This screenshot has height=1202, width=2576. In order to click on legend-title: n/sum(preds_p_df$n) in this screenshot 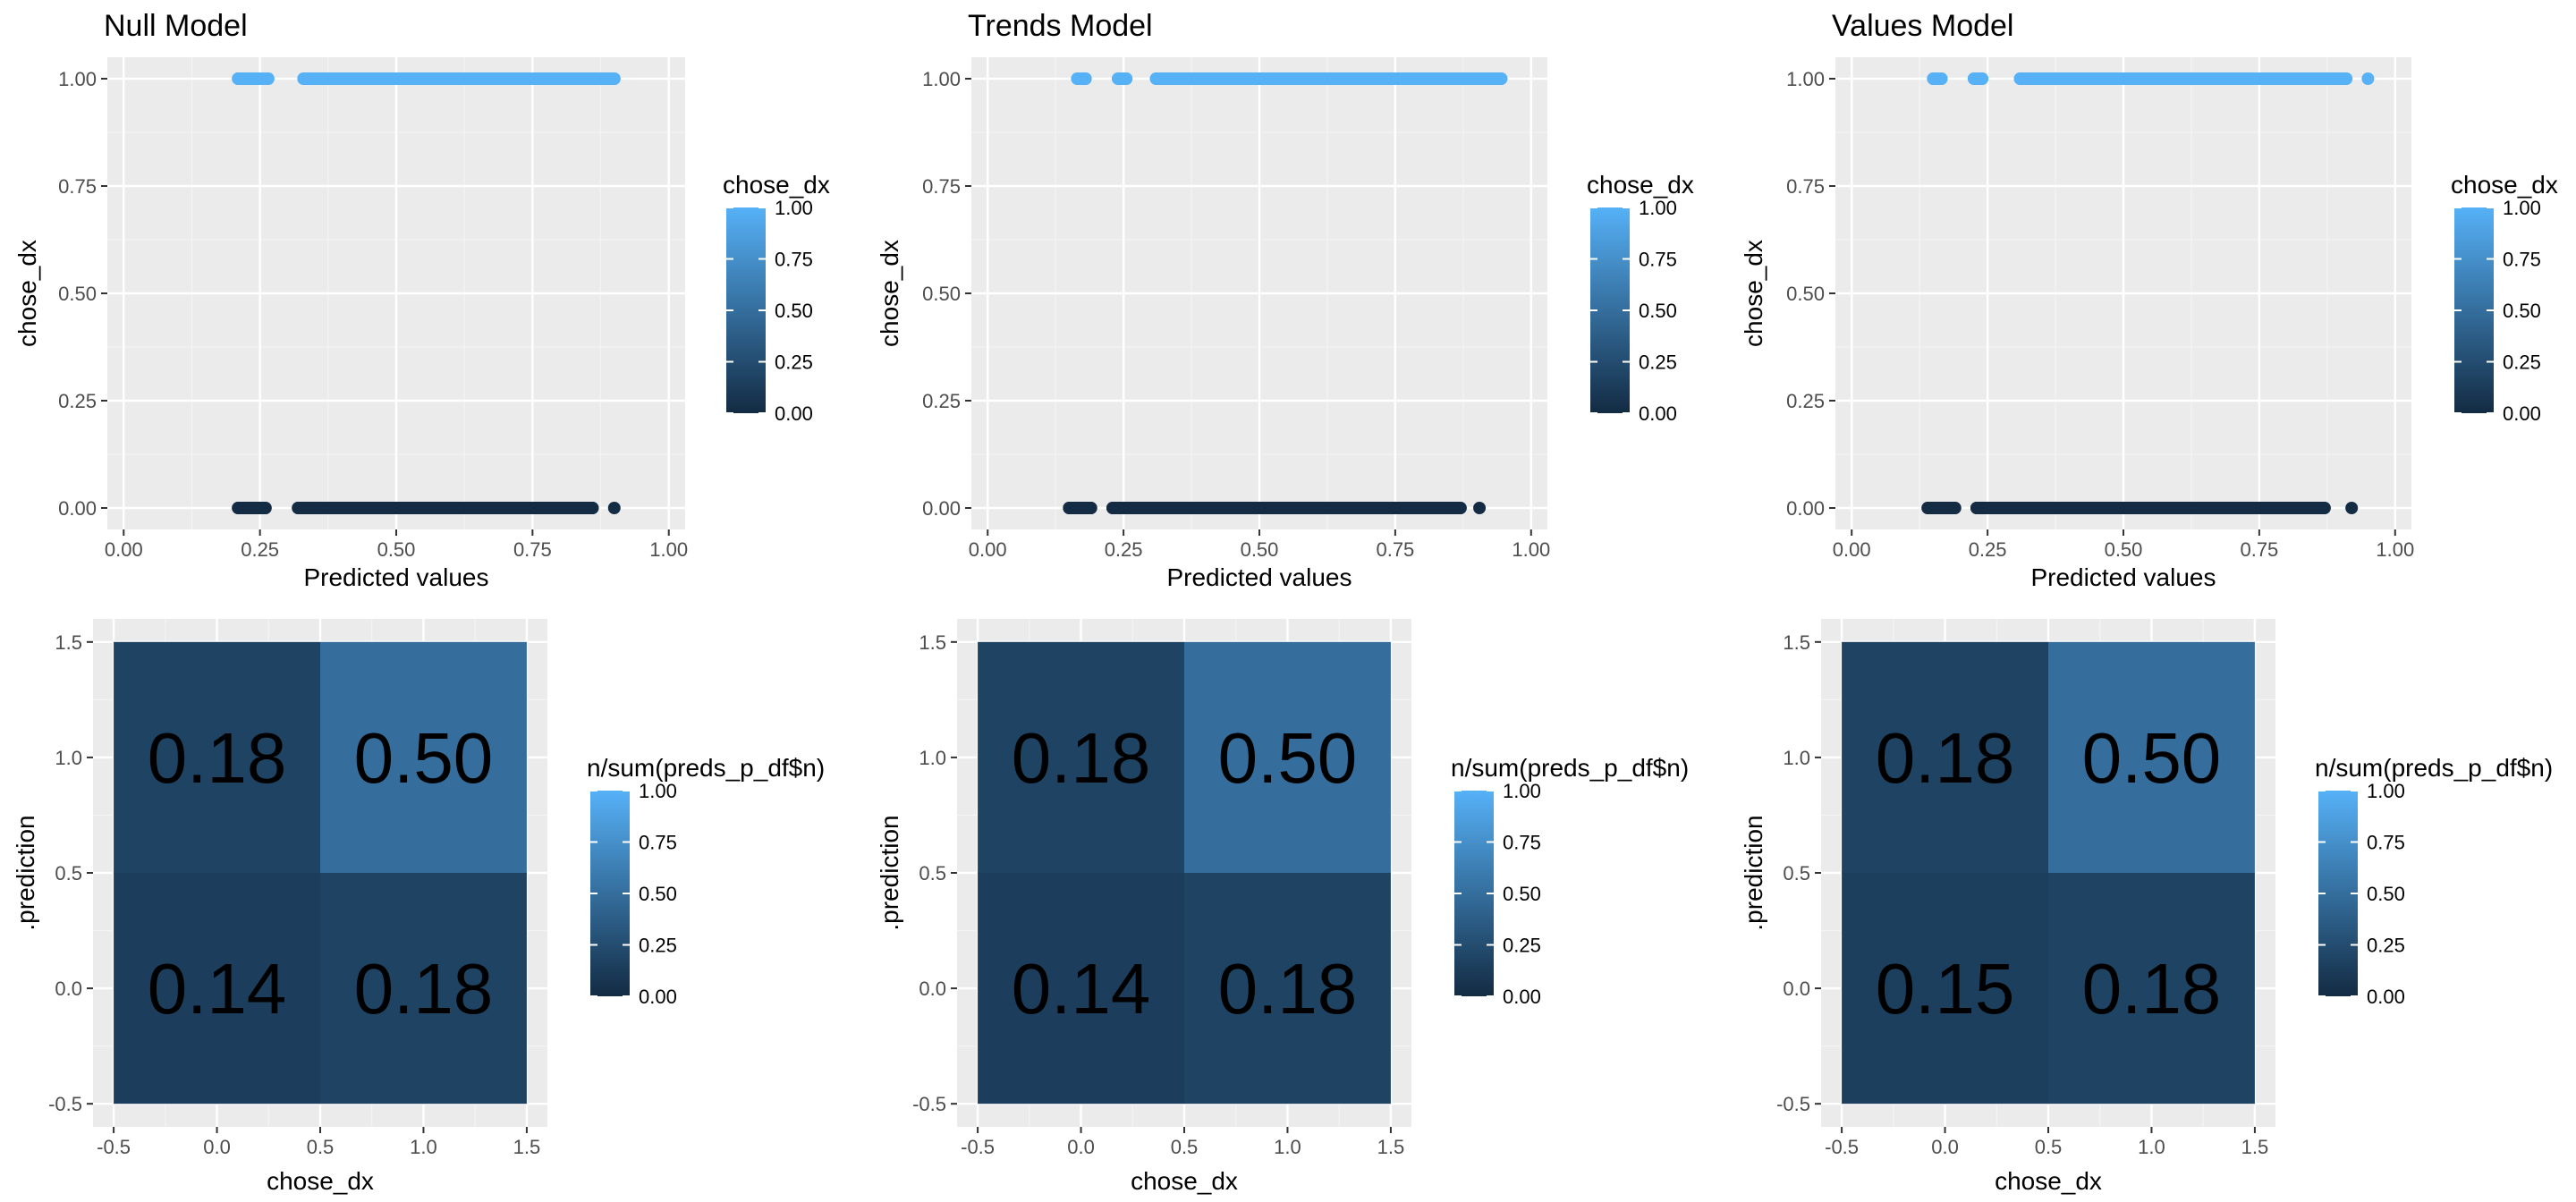, I will do `click(706, 768)`.